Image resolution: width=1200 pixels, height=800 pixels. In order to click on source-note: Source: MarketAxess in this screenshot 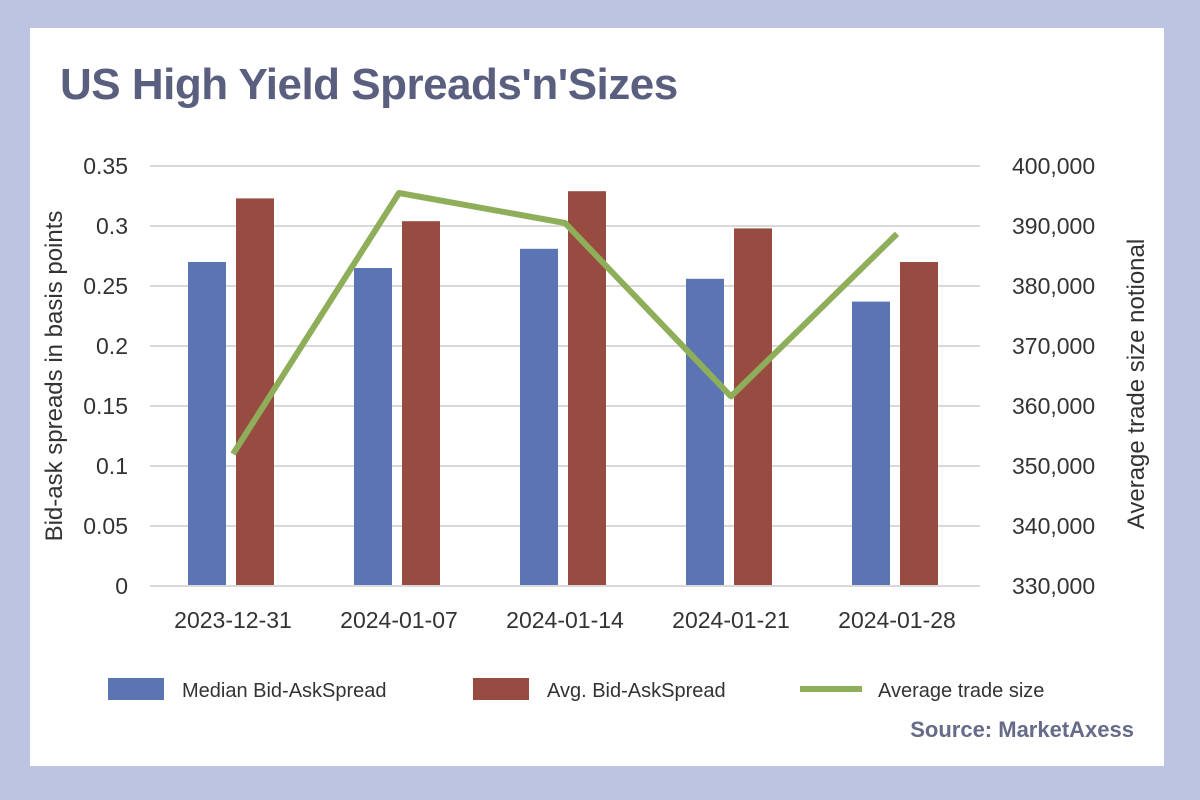, I will do `click(1022, 729)`.